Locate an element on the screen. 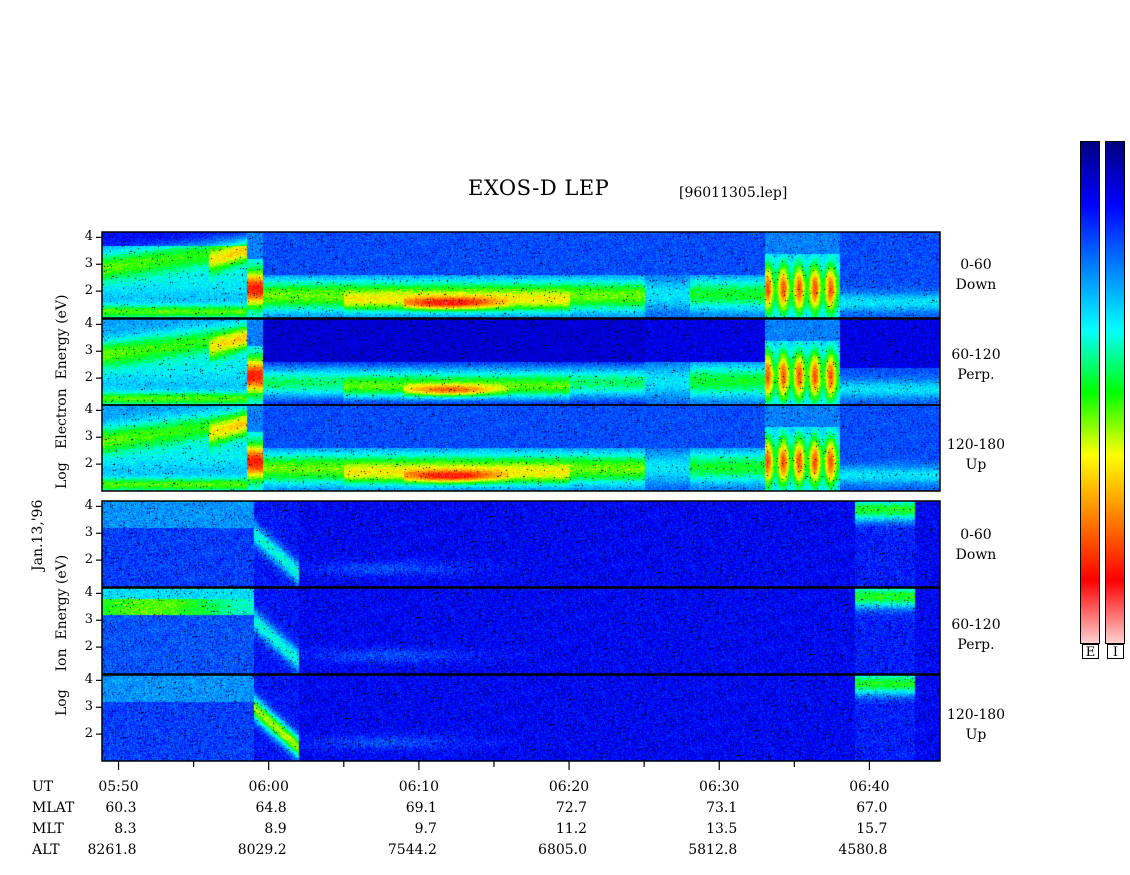 This screenshot has width=1130, height=875. spectrogram-ion-perp is located at coordinates (521, 631).